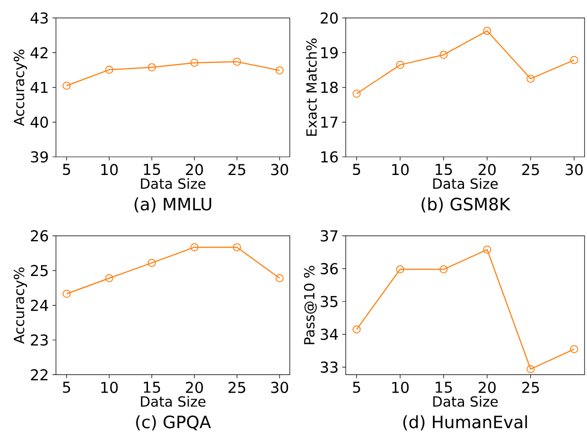  What do you see at coordinates (39, 52) in the screenshot?
I see `y-tick-label: 42` at bounding box center [39, 52].